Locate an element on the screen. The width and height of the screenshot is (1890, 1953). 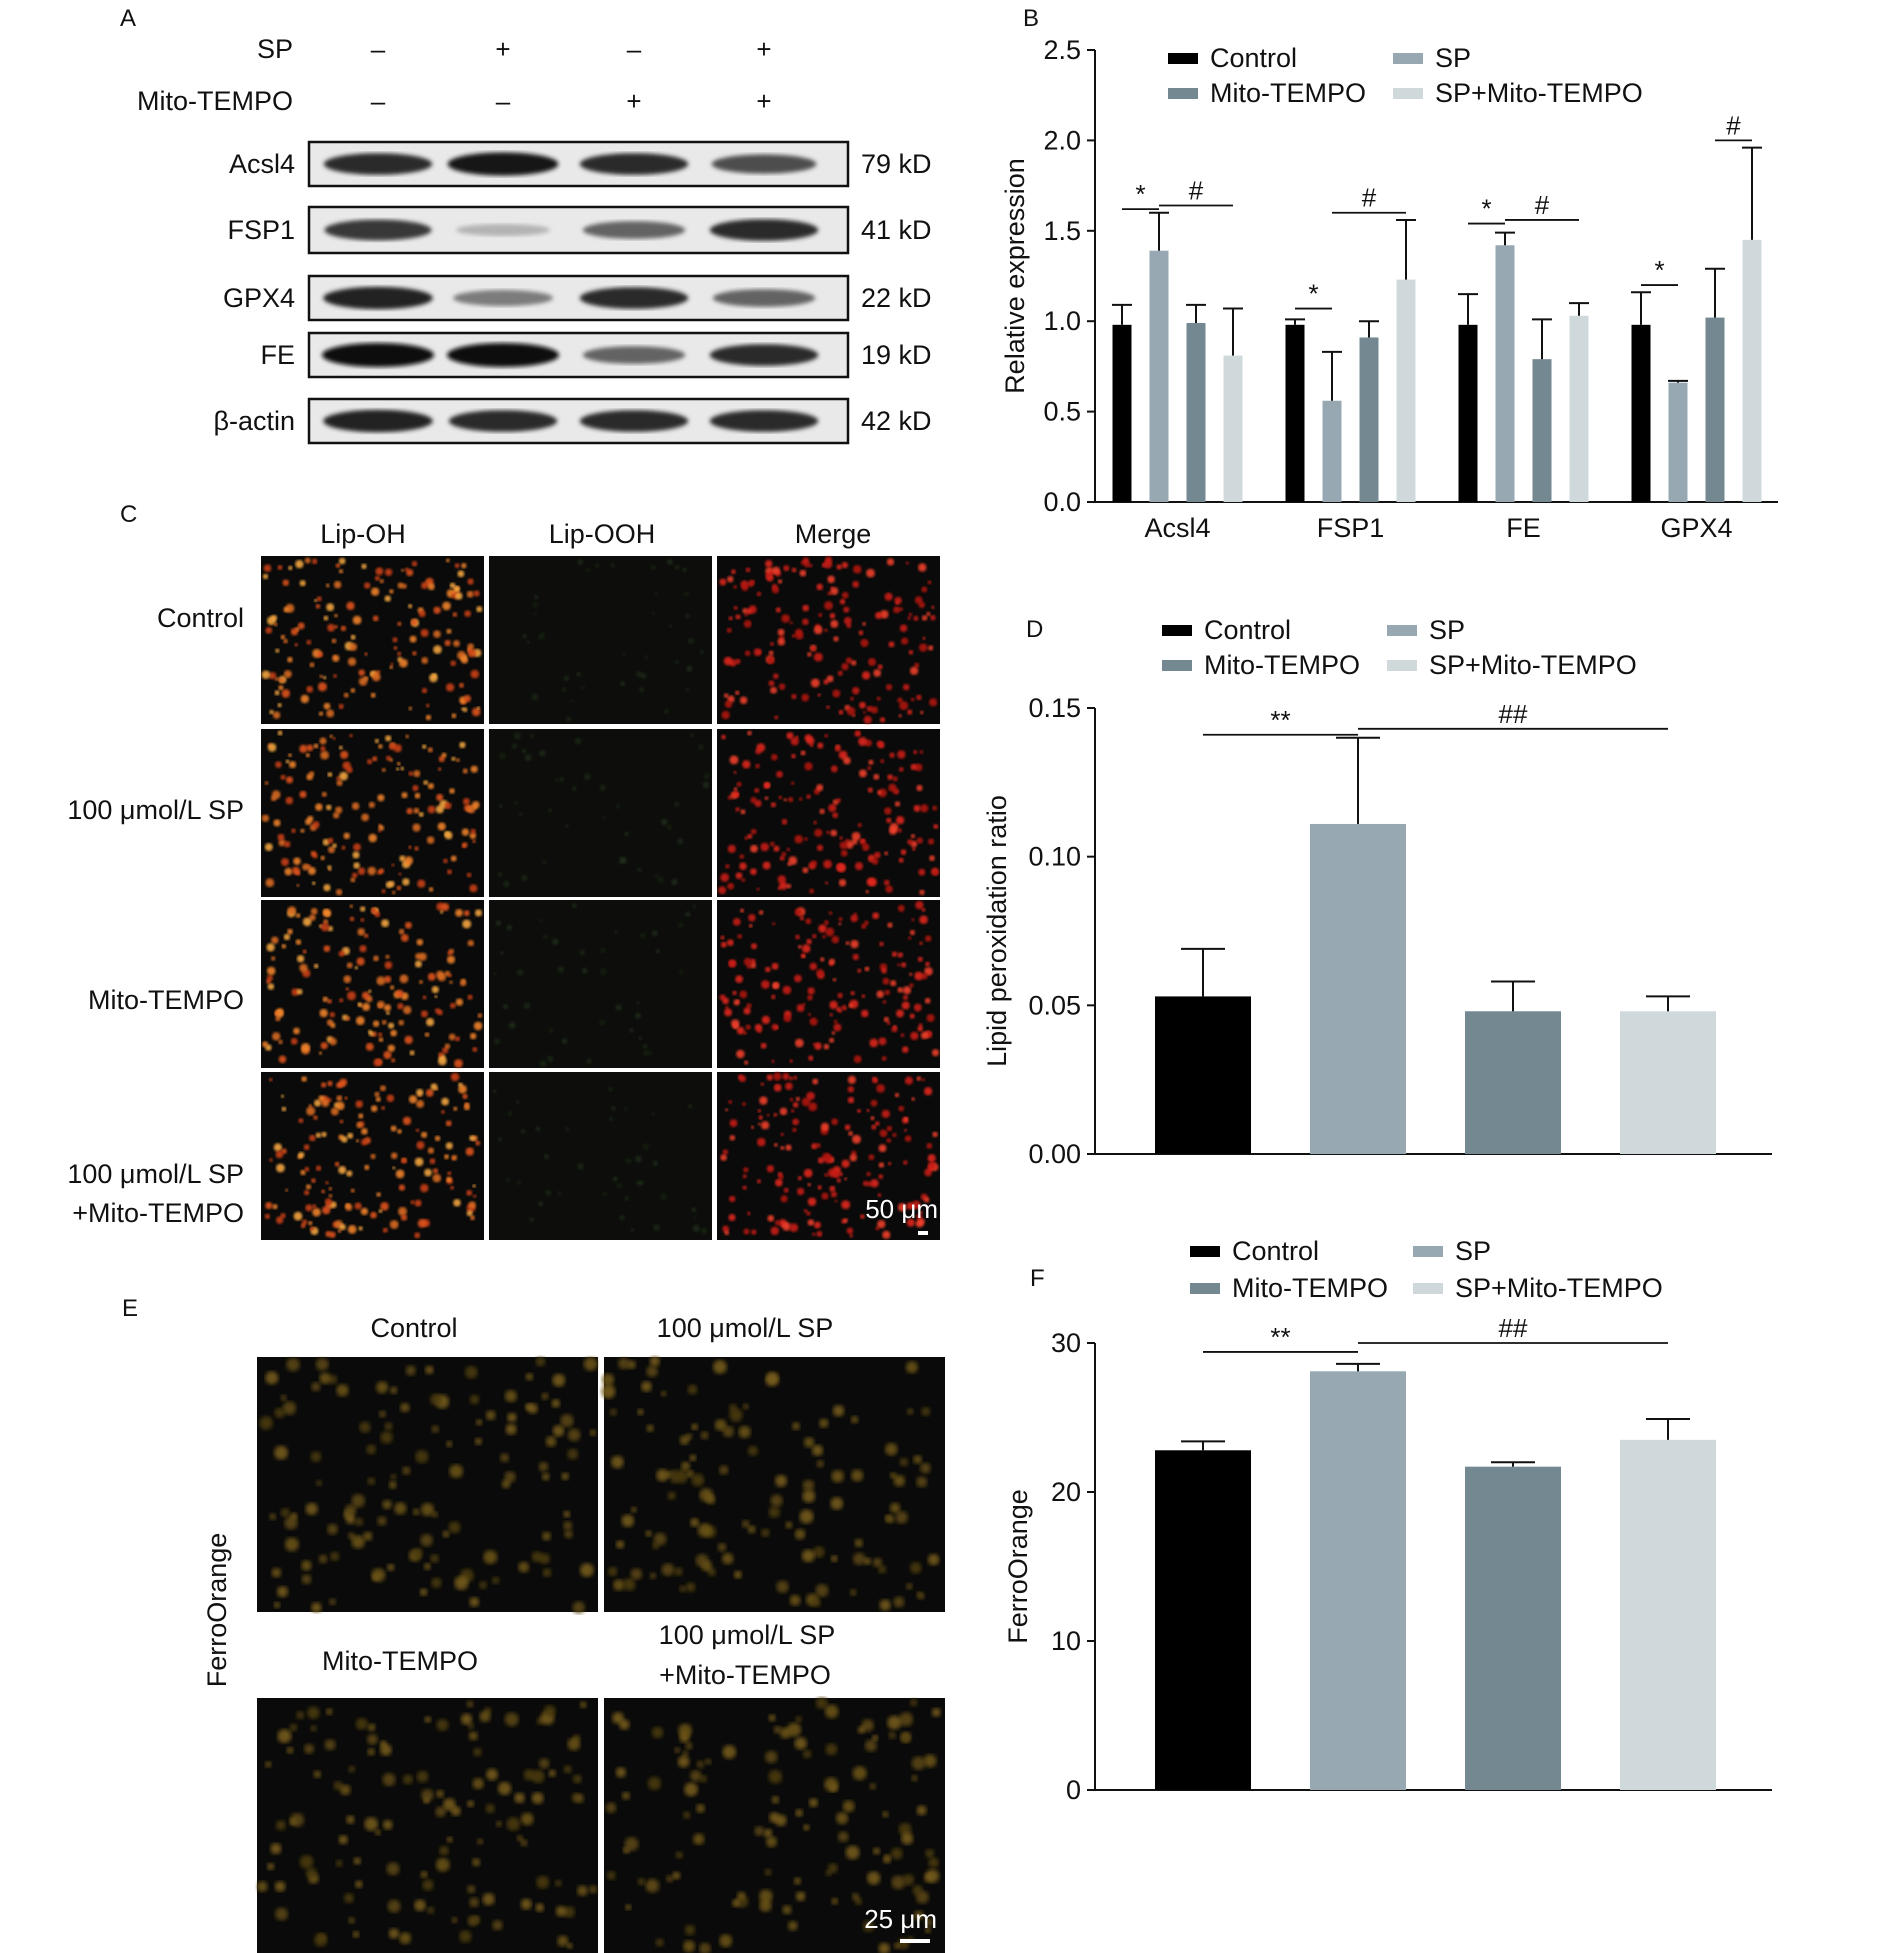
bar-control-fe is located at coordinates (1468, 413).